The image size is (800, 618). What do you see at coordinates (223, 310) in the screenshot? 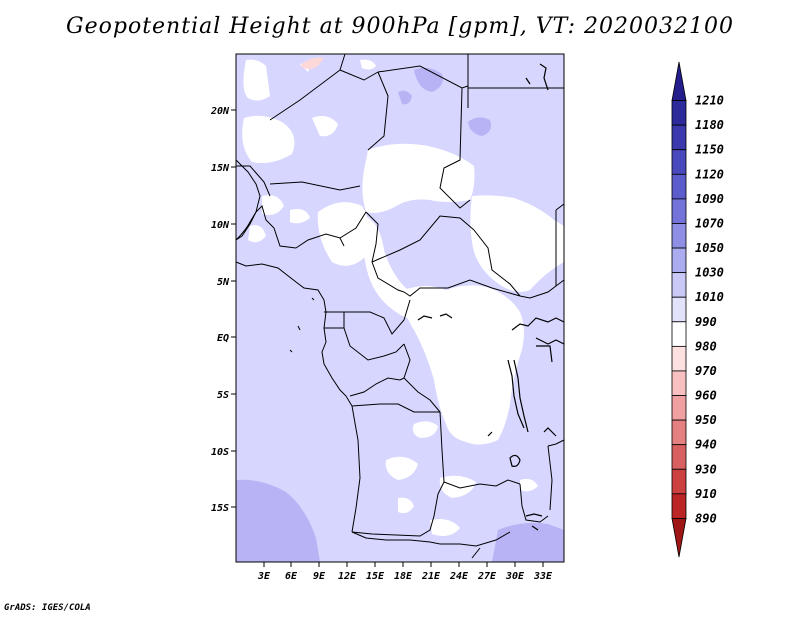
I see `lat-axis: 20N 15N 10N 5N EQ 5S 10S 15S` at bounding box center [223, 310].